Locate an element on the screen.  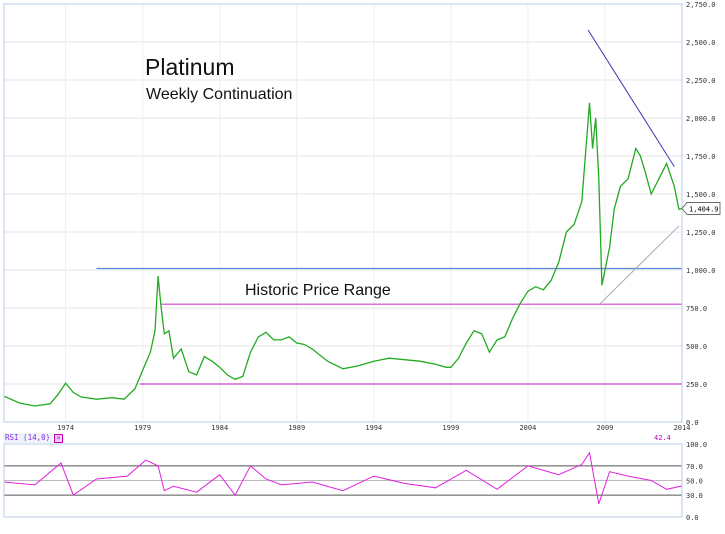
rsi-y-tick-label: 100.0 is located at coordinates (696, 445).